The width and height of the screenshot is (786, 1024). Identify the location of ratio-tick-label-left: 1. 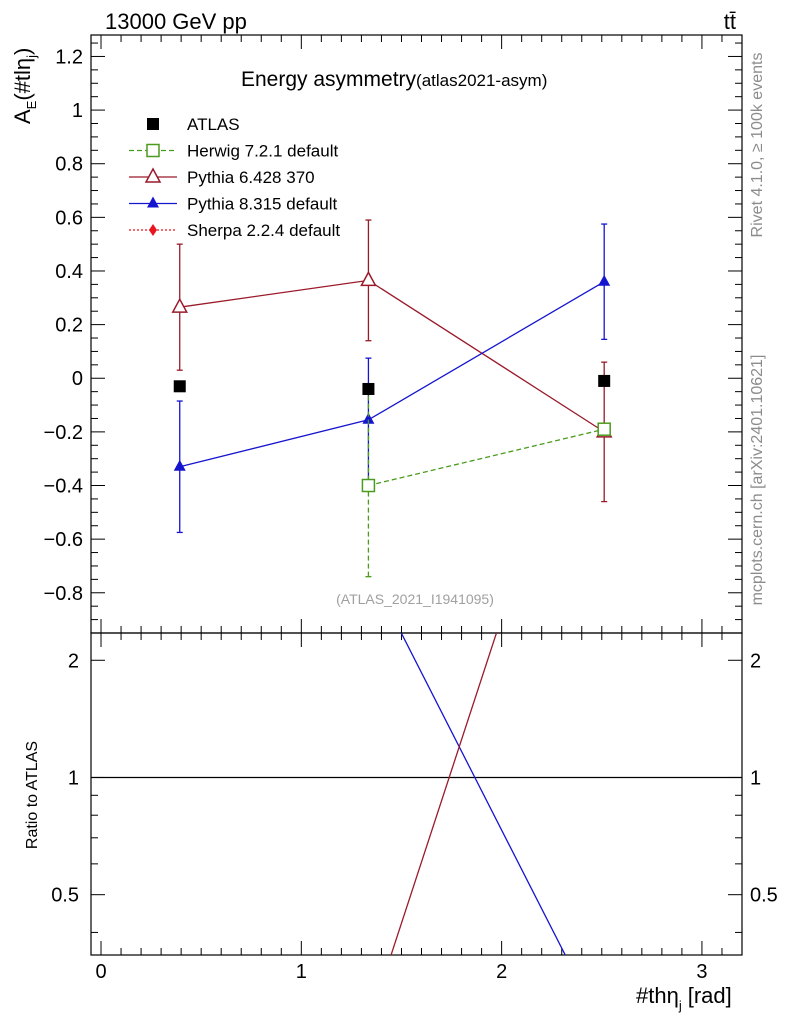
(73, 778).